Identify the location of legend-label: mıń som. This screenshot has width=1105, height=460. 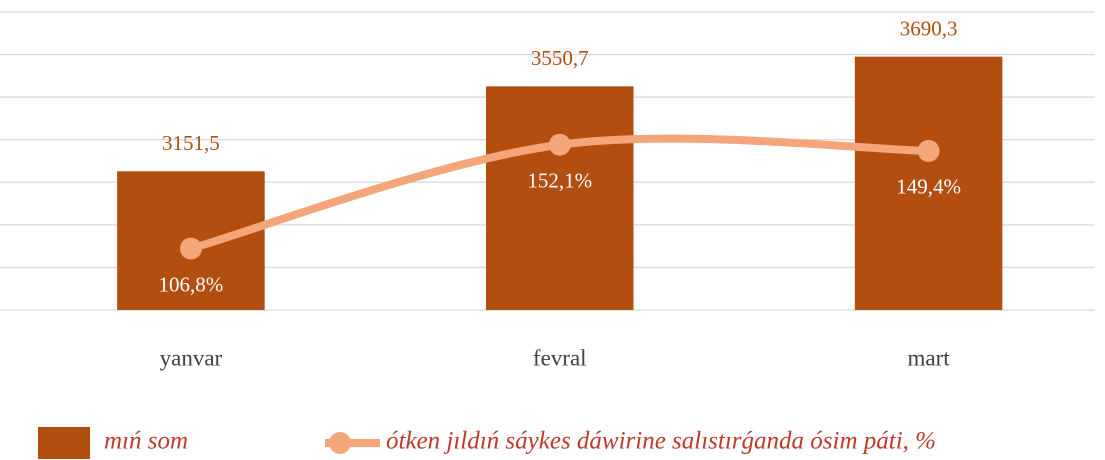
(146, 441).